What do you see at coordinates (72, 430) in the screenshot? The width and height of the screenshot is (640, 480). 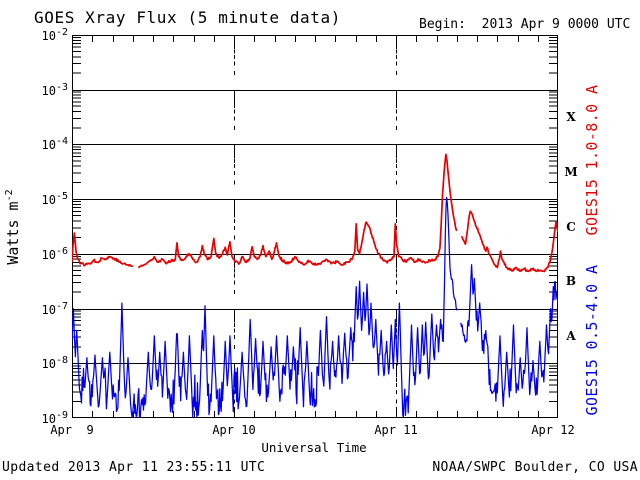 I see `x-tick-label: Apr 9` at bounding box center [72, 430].